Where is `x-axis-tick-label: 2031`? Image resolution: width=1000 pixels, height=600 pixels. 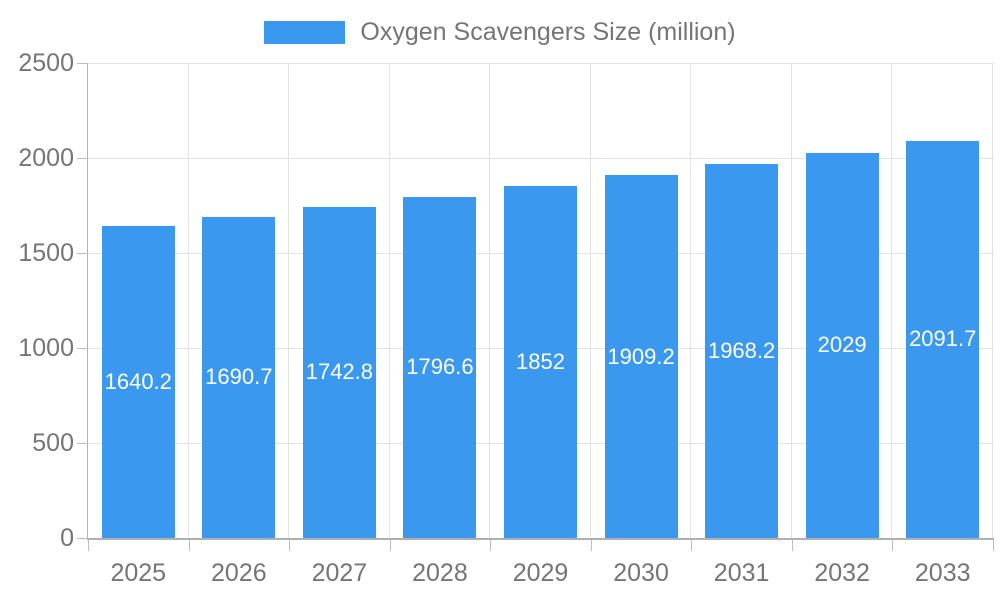
x-axis-tick-label: 2031 is located at coordinates (741, 573).